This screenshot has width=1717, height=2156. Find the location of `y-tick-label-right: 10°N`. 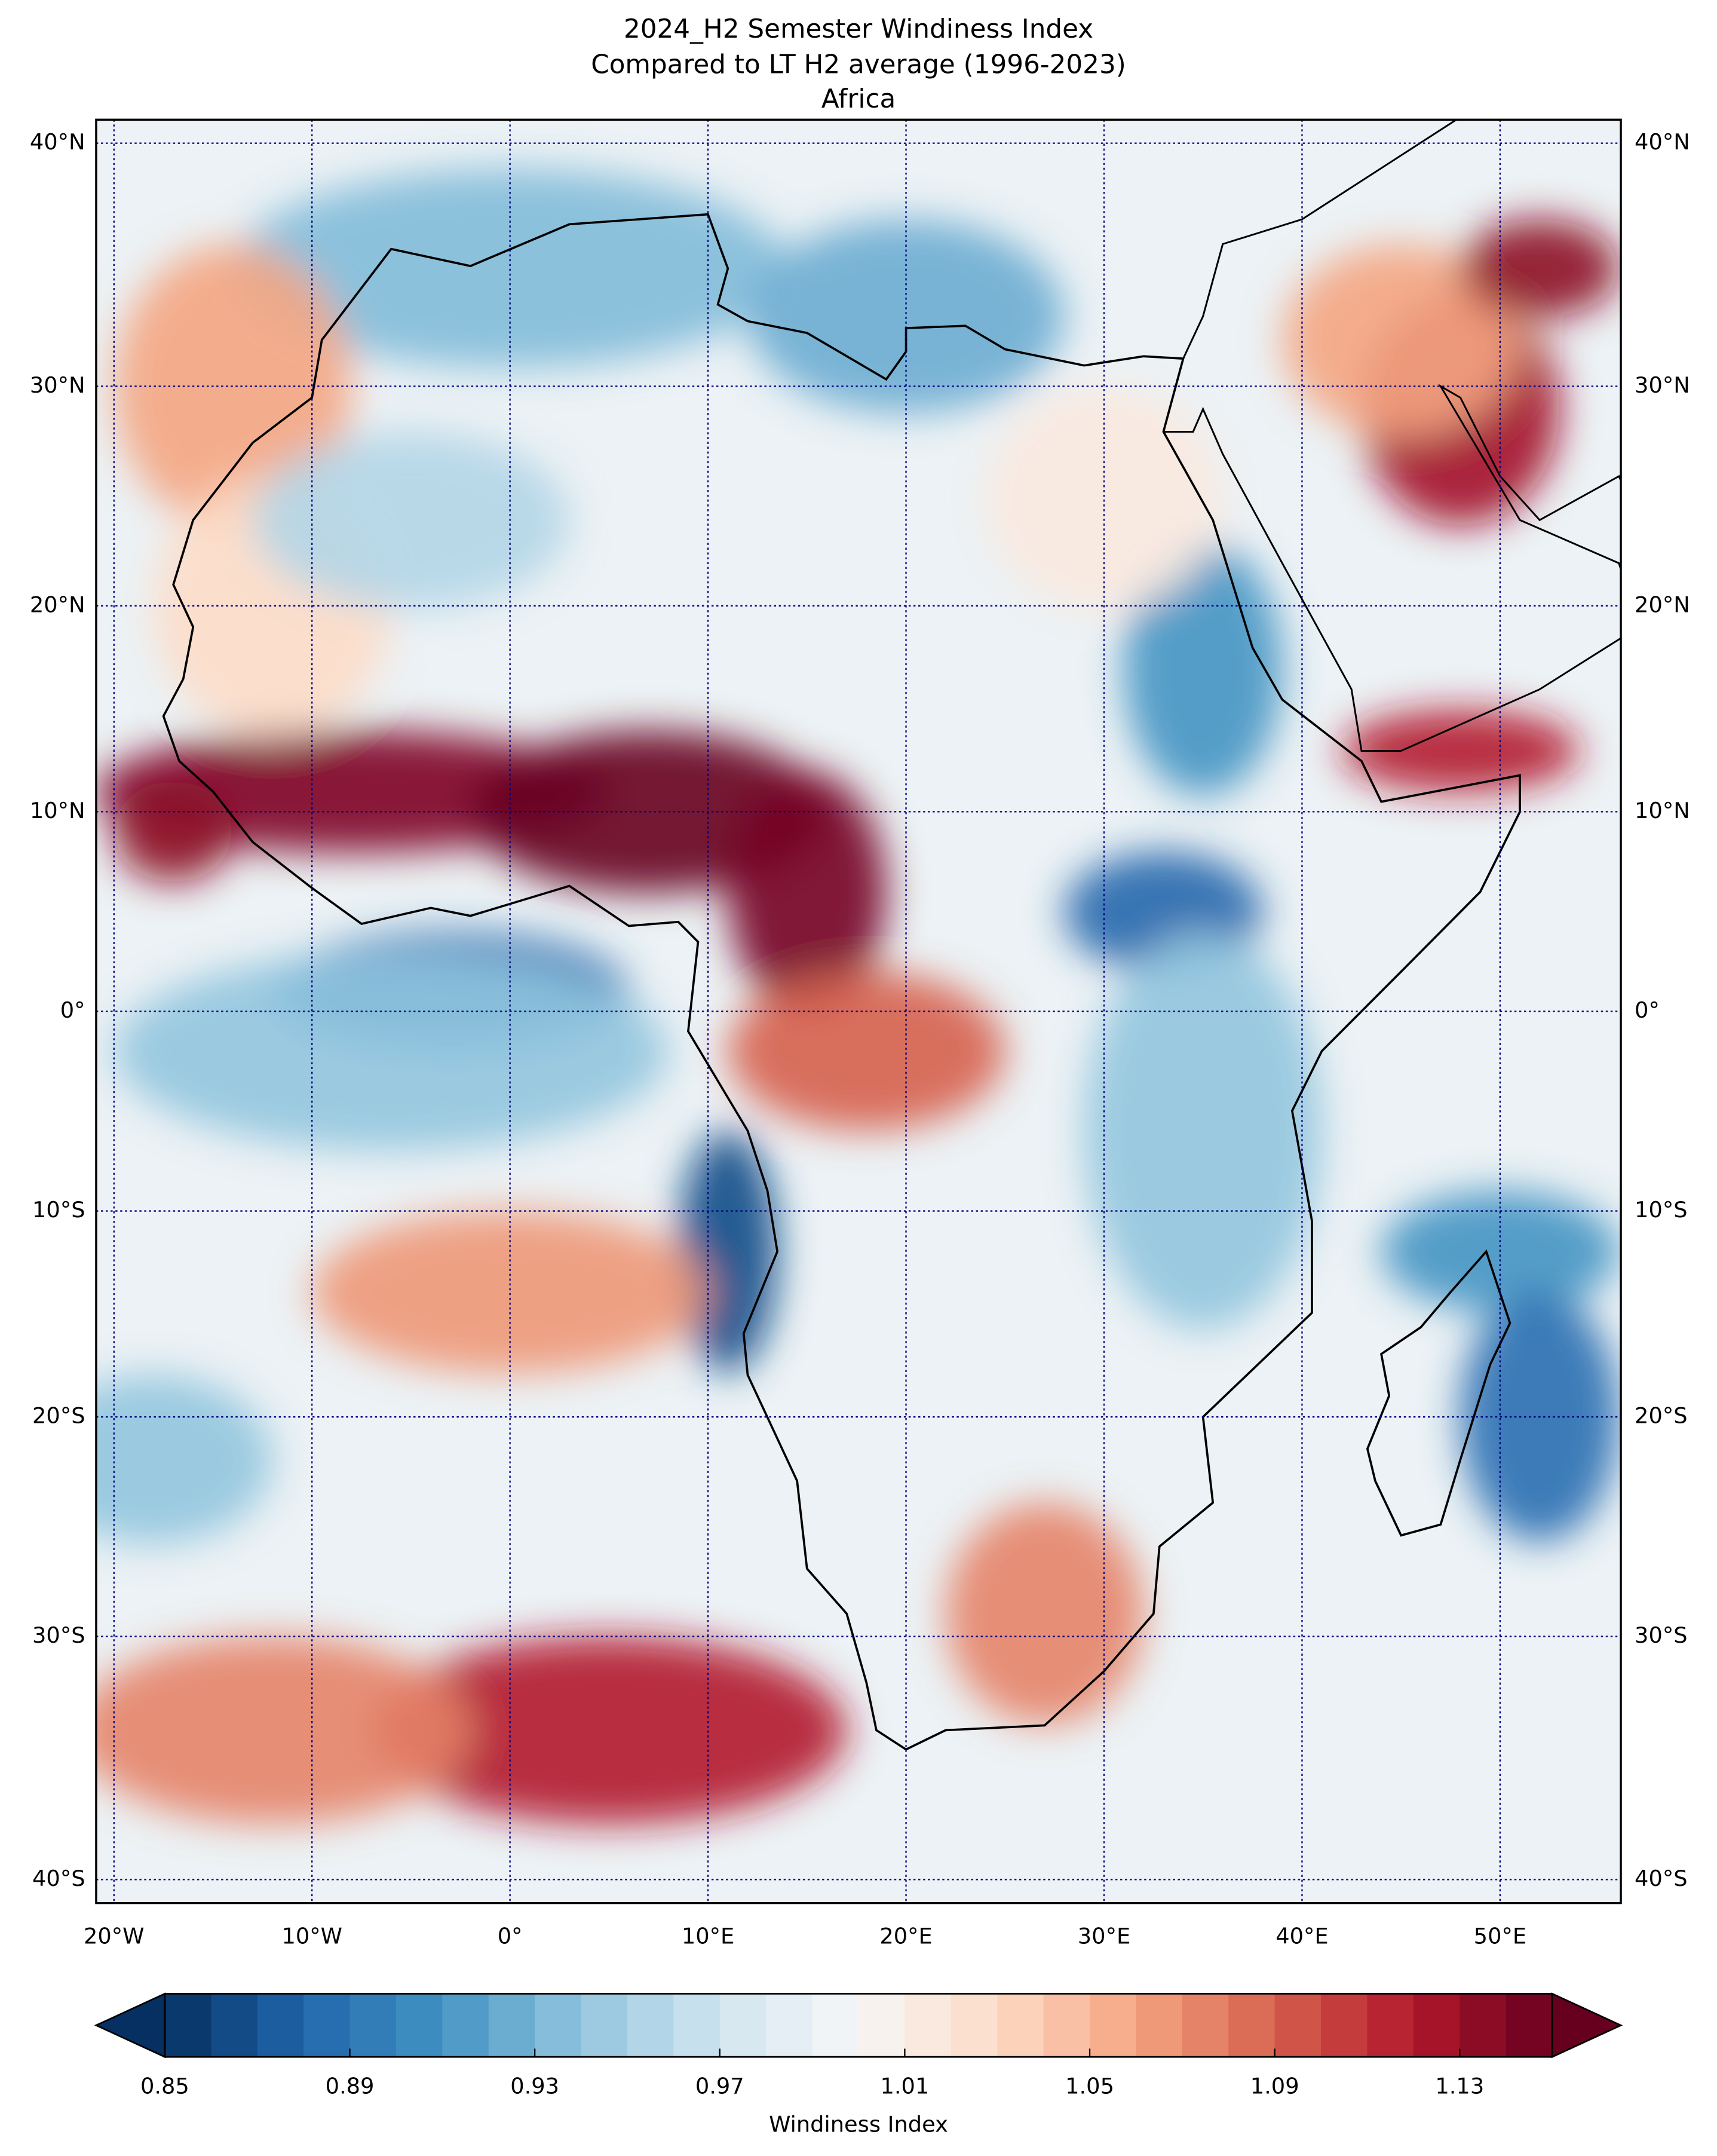

y-tick-label-right: 10°N is located at coordinates (1662, 810).